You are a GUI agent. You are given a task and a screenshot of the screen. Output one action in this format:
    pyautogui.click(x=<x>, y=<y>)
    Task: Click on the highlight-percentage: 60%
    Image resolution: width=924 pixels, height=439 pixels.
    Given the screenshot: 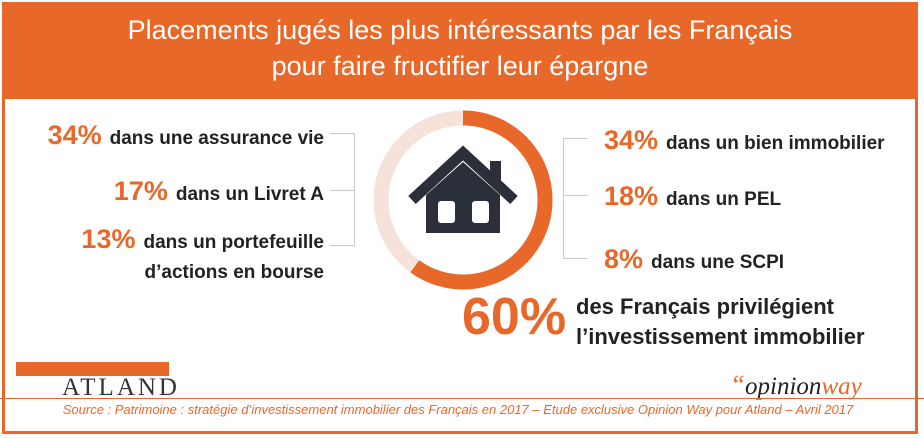 What is the action you would take?
    pyautogui.click(x=514, y=317)
    